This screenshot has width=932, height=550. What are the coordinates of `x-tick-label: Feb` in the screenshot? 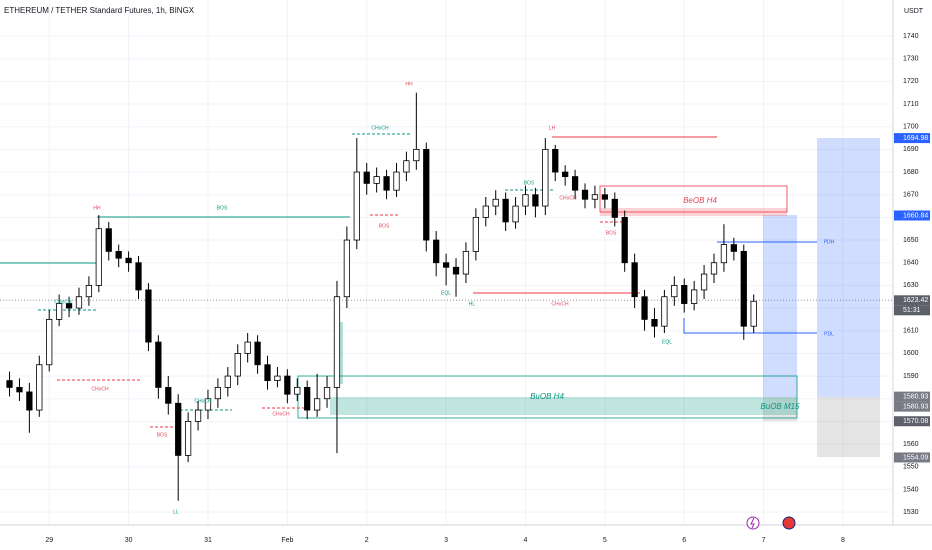 It's located at (287, 540).